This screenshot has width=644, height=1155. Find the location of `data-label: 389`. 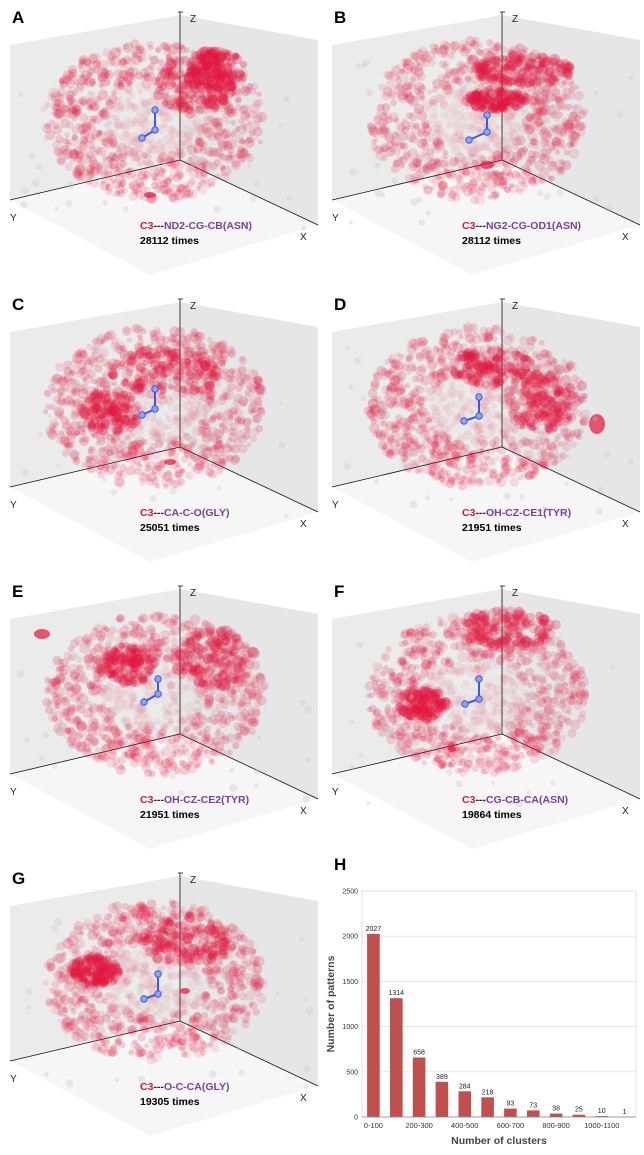

data-label: 389 is located at coordinates (442, 1077).